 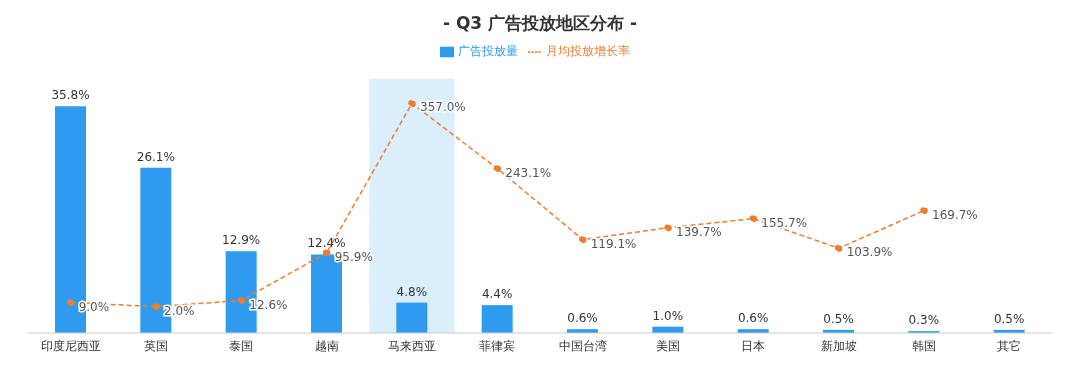 What do you see at coordinates (540, 23) in the screenshot?
I see `chart-title: - Q3 广告投放地区分布 -` at bounding box center [540, 23].